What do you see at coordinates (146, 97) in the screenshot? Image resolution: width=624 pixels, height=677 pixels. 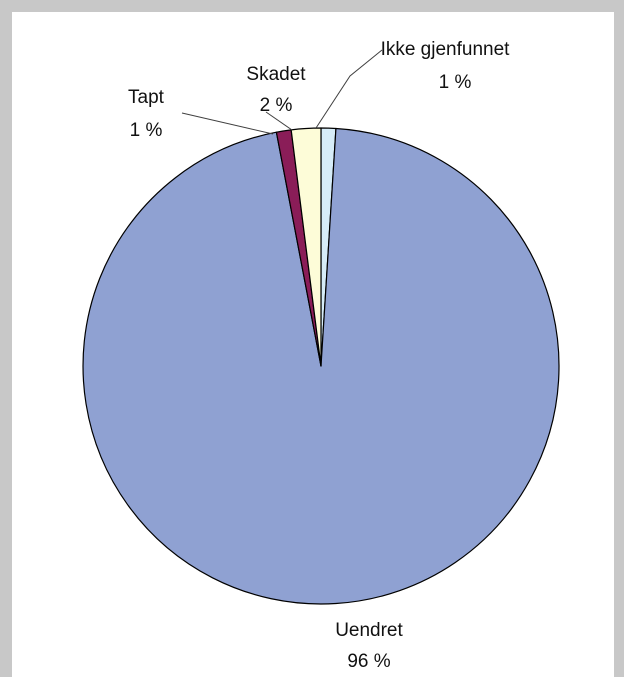 I see `label-tapt-name: Tapt` at bounding box center [146, 97].